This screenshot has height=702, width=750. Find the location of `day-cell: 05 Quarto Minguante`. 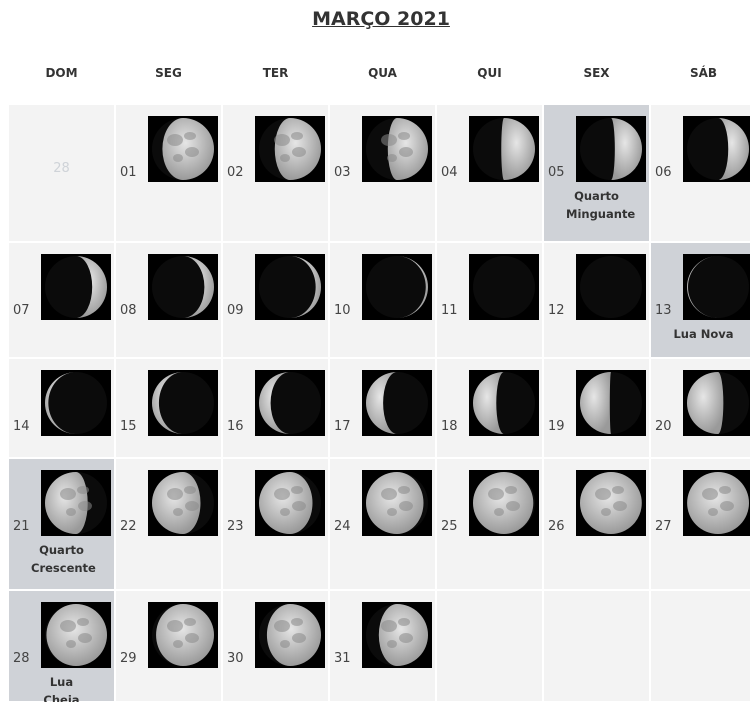

day-cell: 05 Quarto Minguante is located at coordinates (596, 173).